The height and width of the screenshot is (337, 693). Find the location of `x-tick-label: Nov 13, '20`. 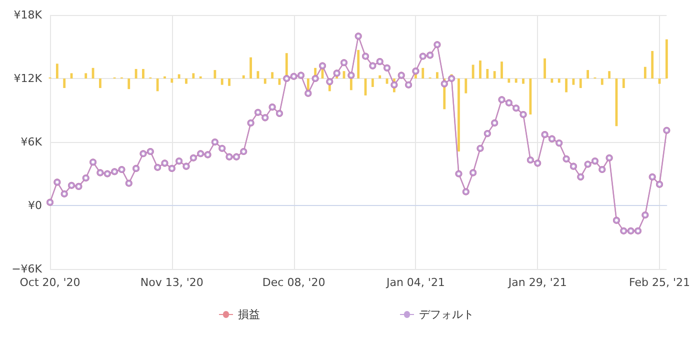

x-tick-label: Nov 13, '20 is located at coordinates (172, 282).